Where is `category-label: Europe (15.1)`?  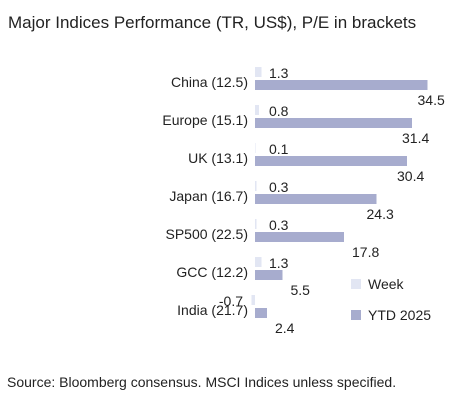
category-label: Europe (15.1) is located at coordinates (205, 120).